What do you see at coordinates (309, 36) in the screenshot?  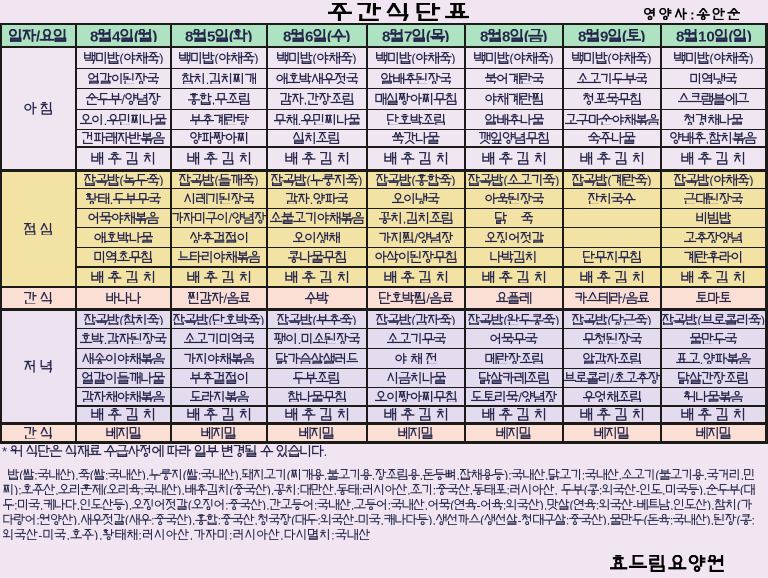 I see `svg-text: 6` at bounding box center [309, 36].